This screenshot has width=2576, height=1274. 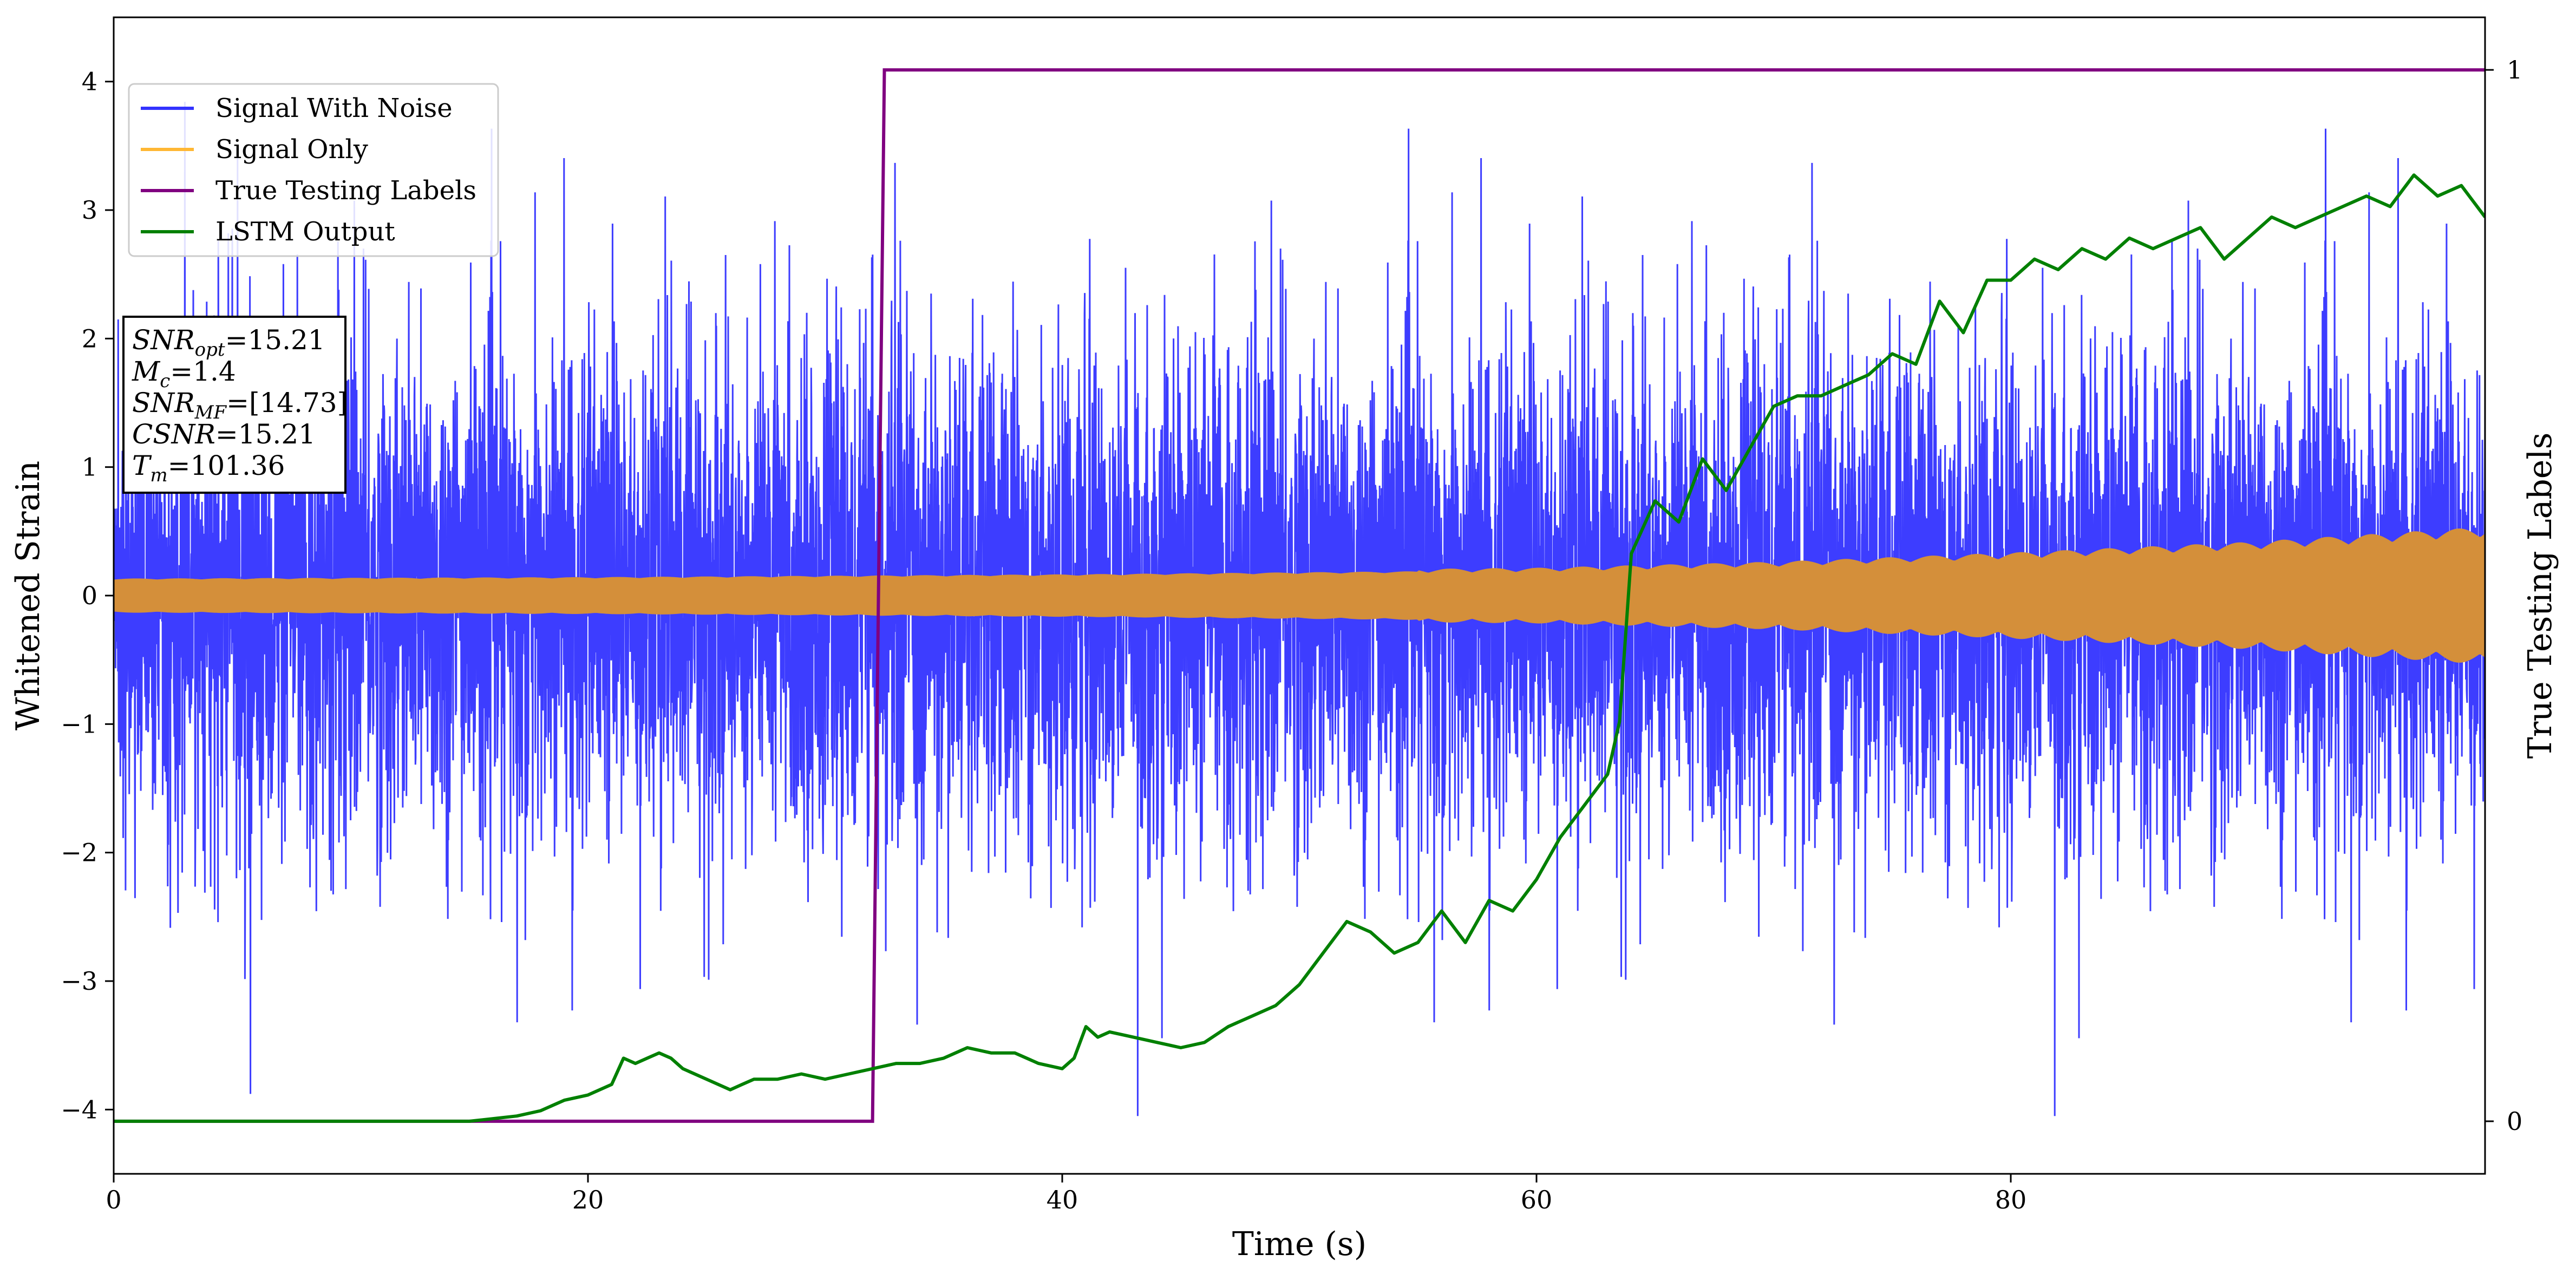 What do you see at coordinates (90, 467) in the screenshot?
I see `y-tick-label: 1` at bounding box center [90, 467].